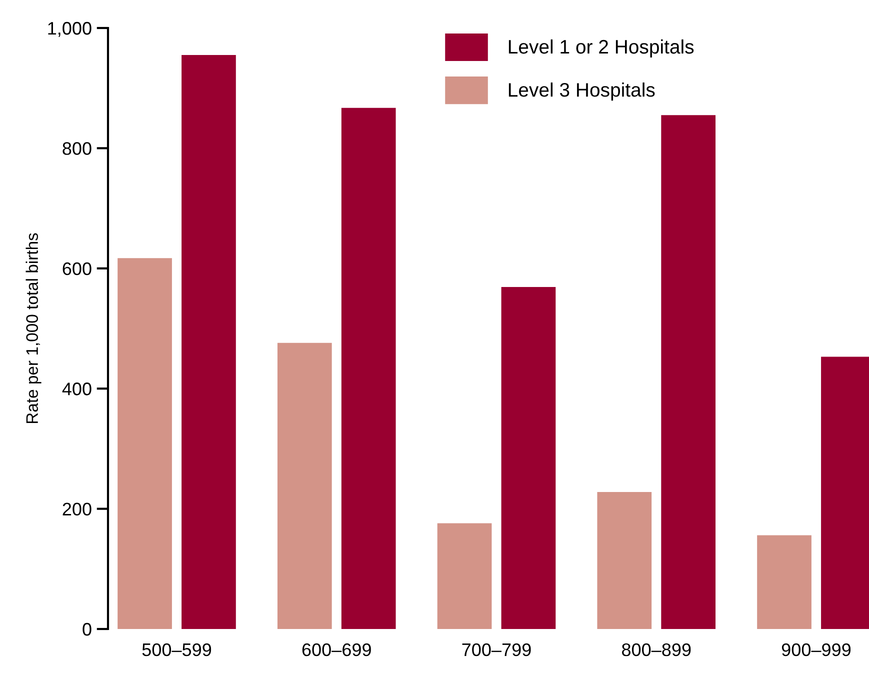 This screenshot has height=676, width=869. I want to click on x-tick-label: 800–899, so click(656, 649).